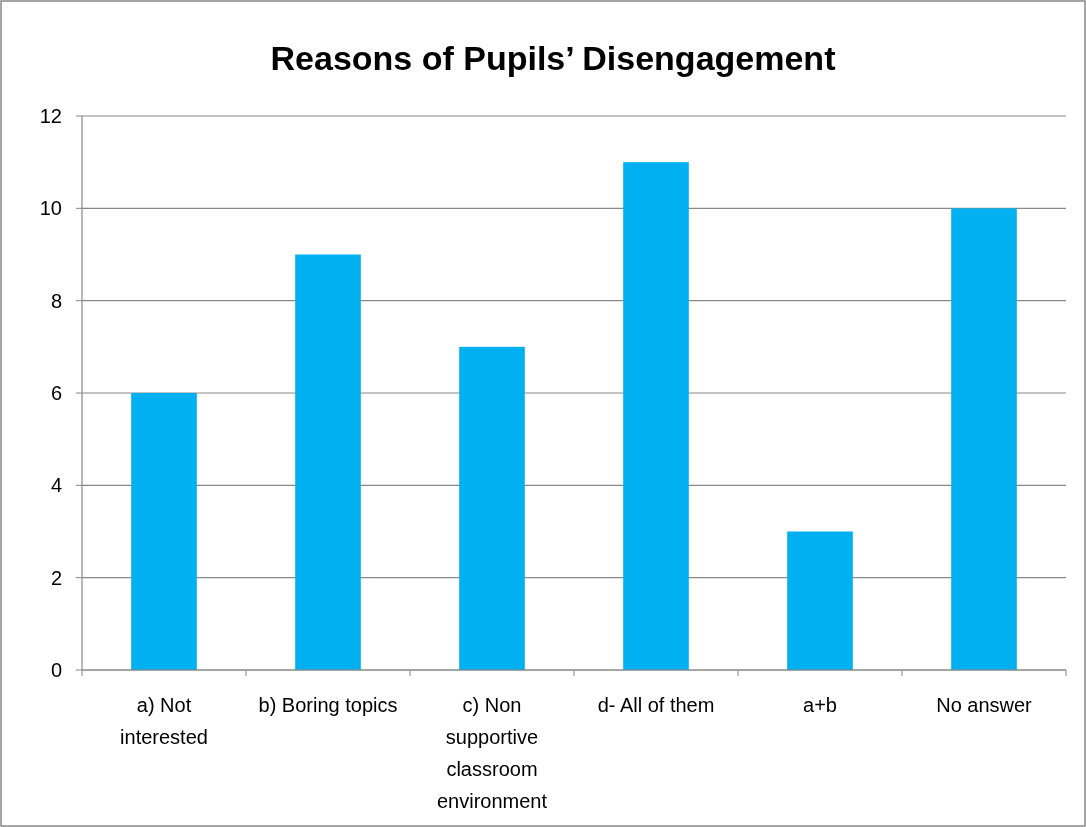 Image resolution: width=1086 pixels, height=827 pixels. What do you see at coordinates (328, 705) in the screenshot?
I see `x-tick-label: b) Boring topics` at bounding box center [328, 705].